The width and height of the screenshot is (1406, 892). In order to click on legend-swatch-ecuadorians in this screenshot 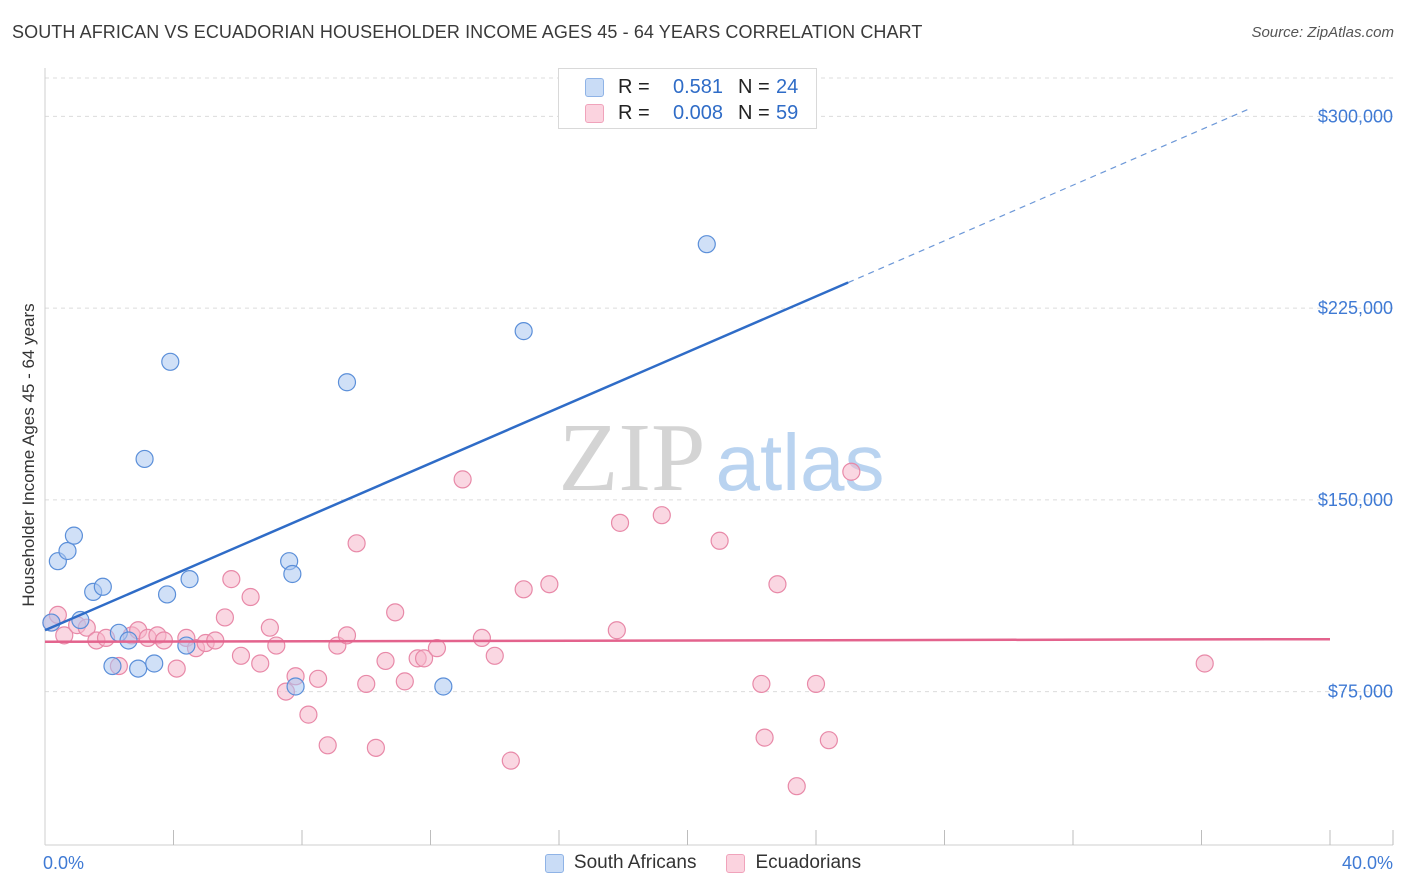, I will do `click(594, 113)`.